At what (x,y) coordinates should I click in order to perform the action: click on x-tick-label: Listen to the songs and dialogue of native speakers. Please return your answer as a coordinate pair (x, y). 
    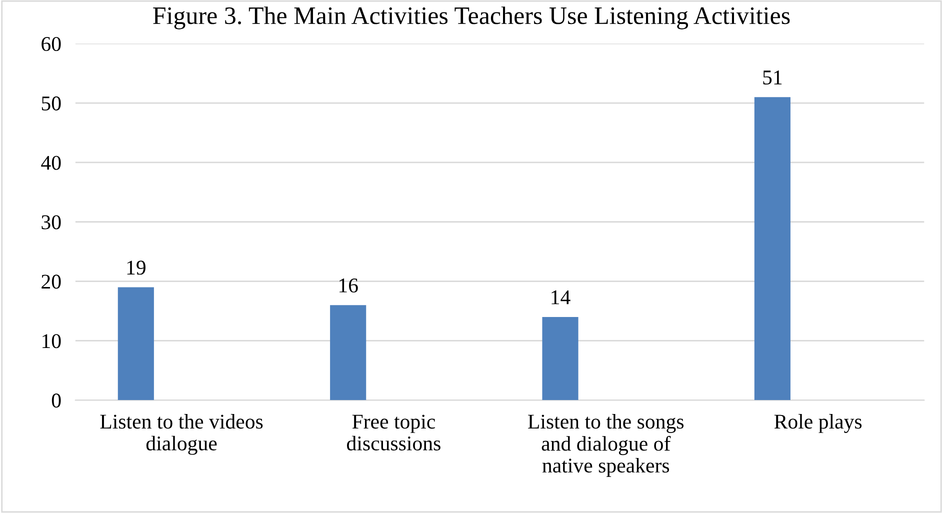
    Looking at the image, I should click on (606, 445).